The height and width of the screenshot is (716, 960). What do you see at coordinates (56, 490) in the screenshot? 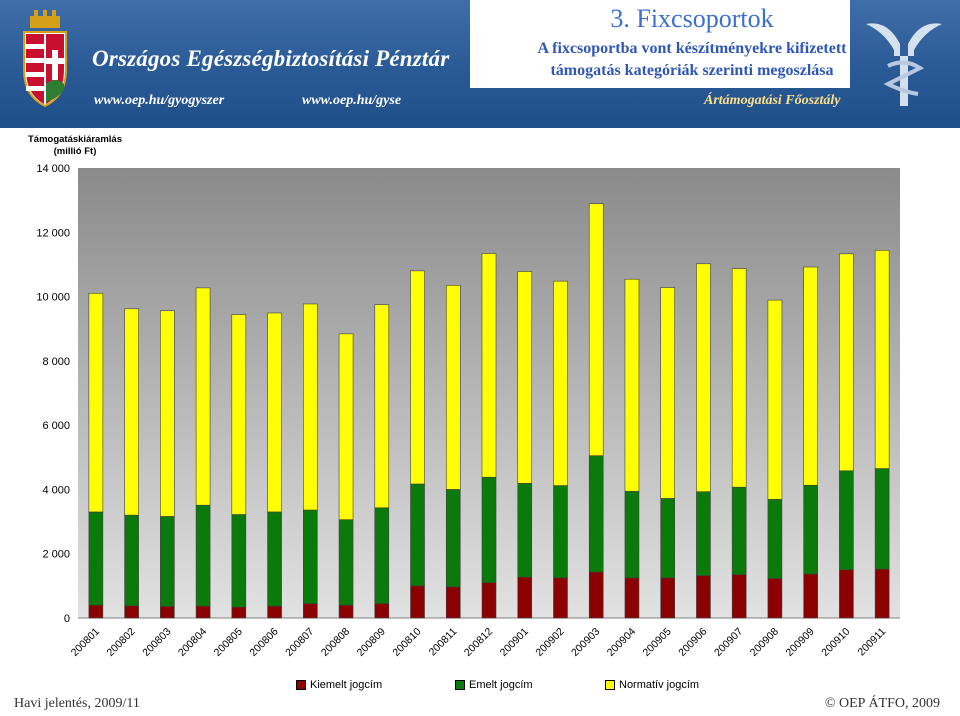
I see `y-tick-label: 4 000` at bounding box center [56, 490].